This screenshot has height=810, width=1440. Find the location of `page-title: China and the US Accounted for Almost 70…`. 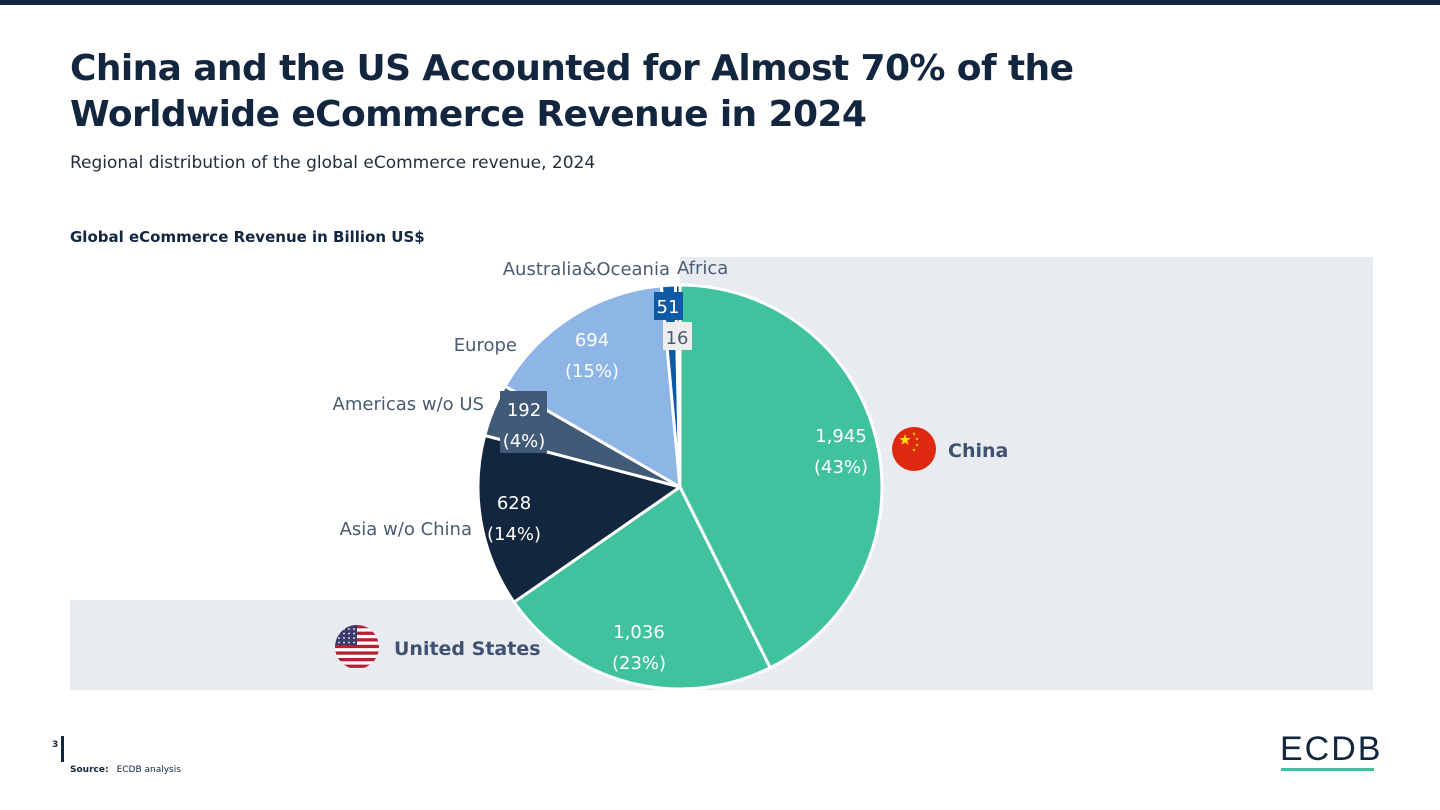

page-title: China and the US Accounted for Almost 70… is located at coordinates (572, 91).